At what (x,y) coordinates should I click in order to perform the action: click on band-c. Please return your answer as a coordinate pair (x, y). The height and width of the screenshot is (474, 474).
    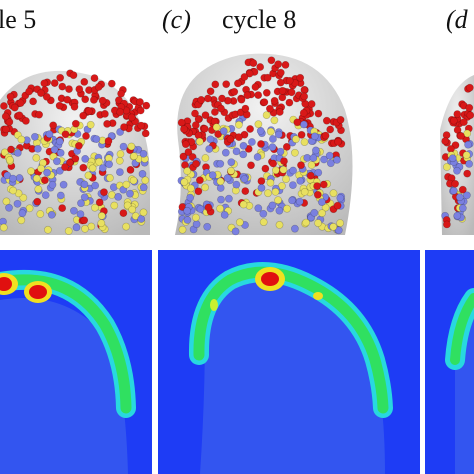
    Looking at the image, I should click on (291, 340).